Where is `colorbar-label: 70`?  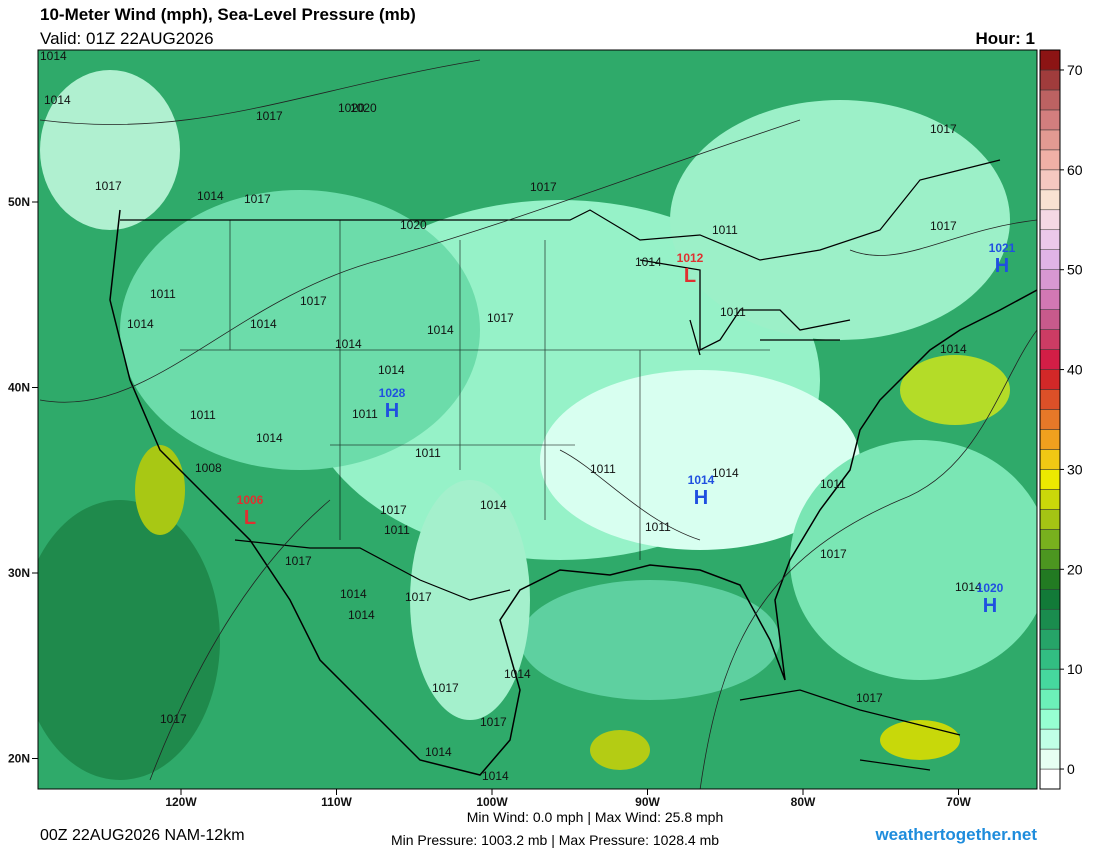
colorbar-label: 70 is located at coordinates (1075, 70).